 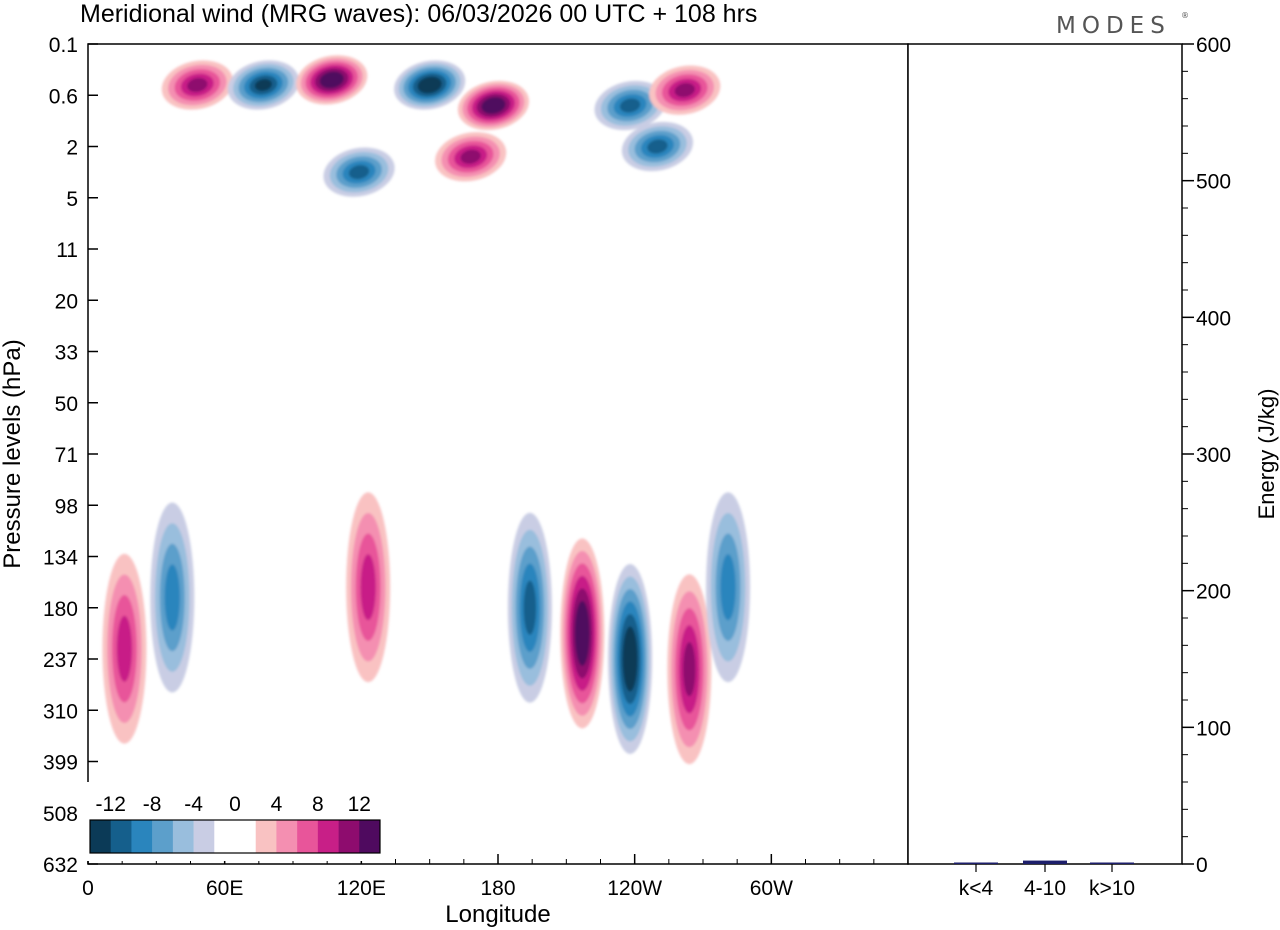 I want to click on energy-tick-label: 0, so click(x=1202, y=865).